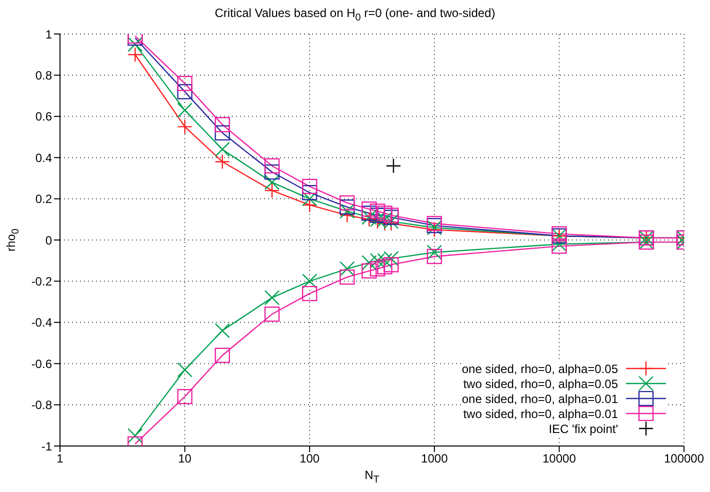  I want to click on y-tick-label: -0.8, so click(41, 405).